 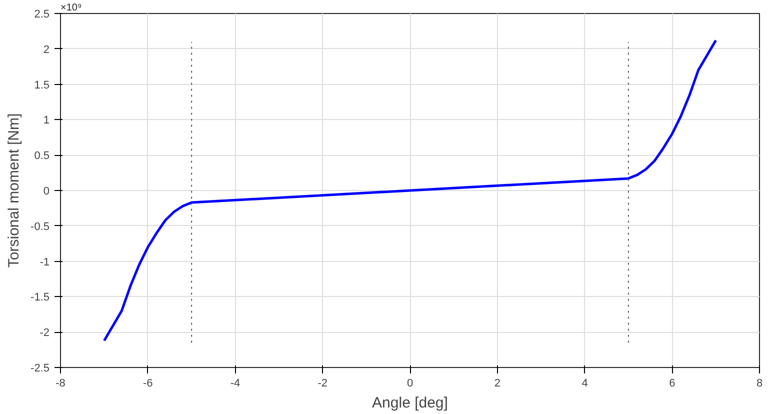 I want to click on x-tick-label: 8, so click(x=759, y=384).